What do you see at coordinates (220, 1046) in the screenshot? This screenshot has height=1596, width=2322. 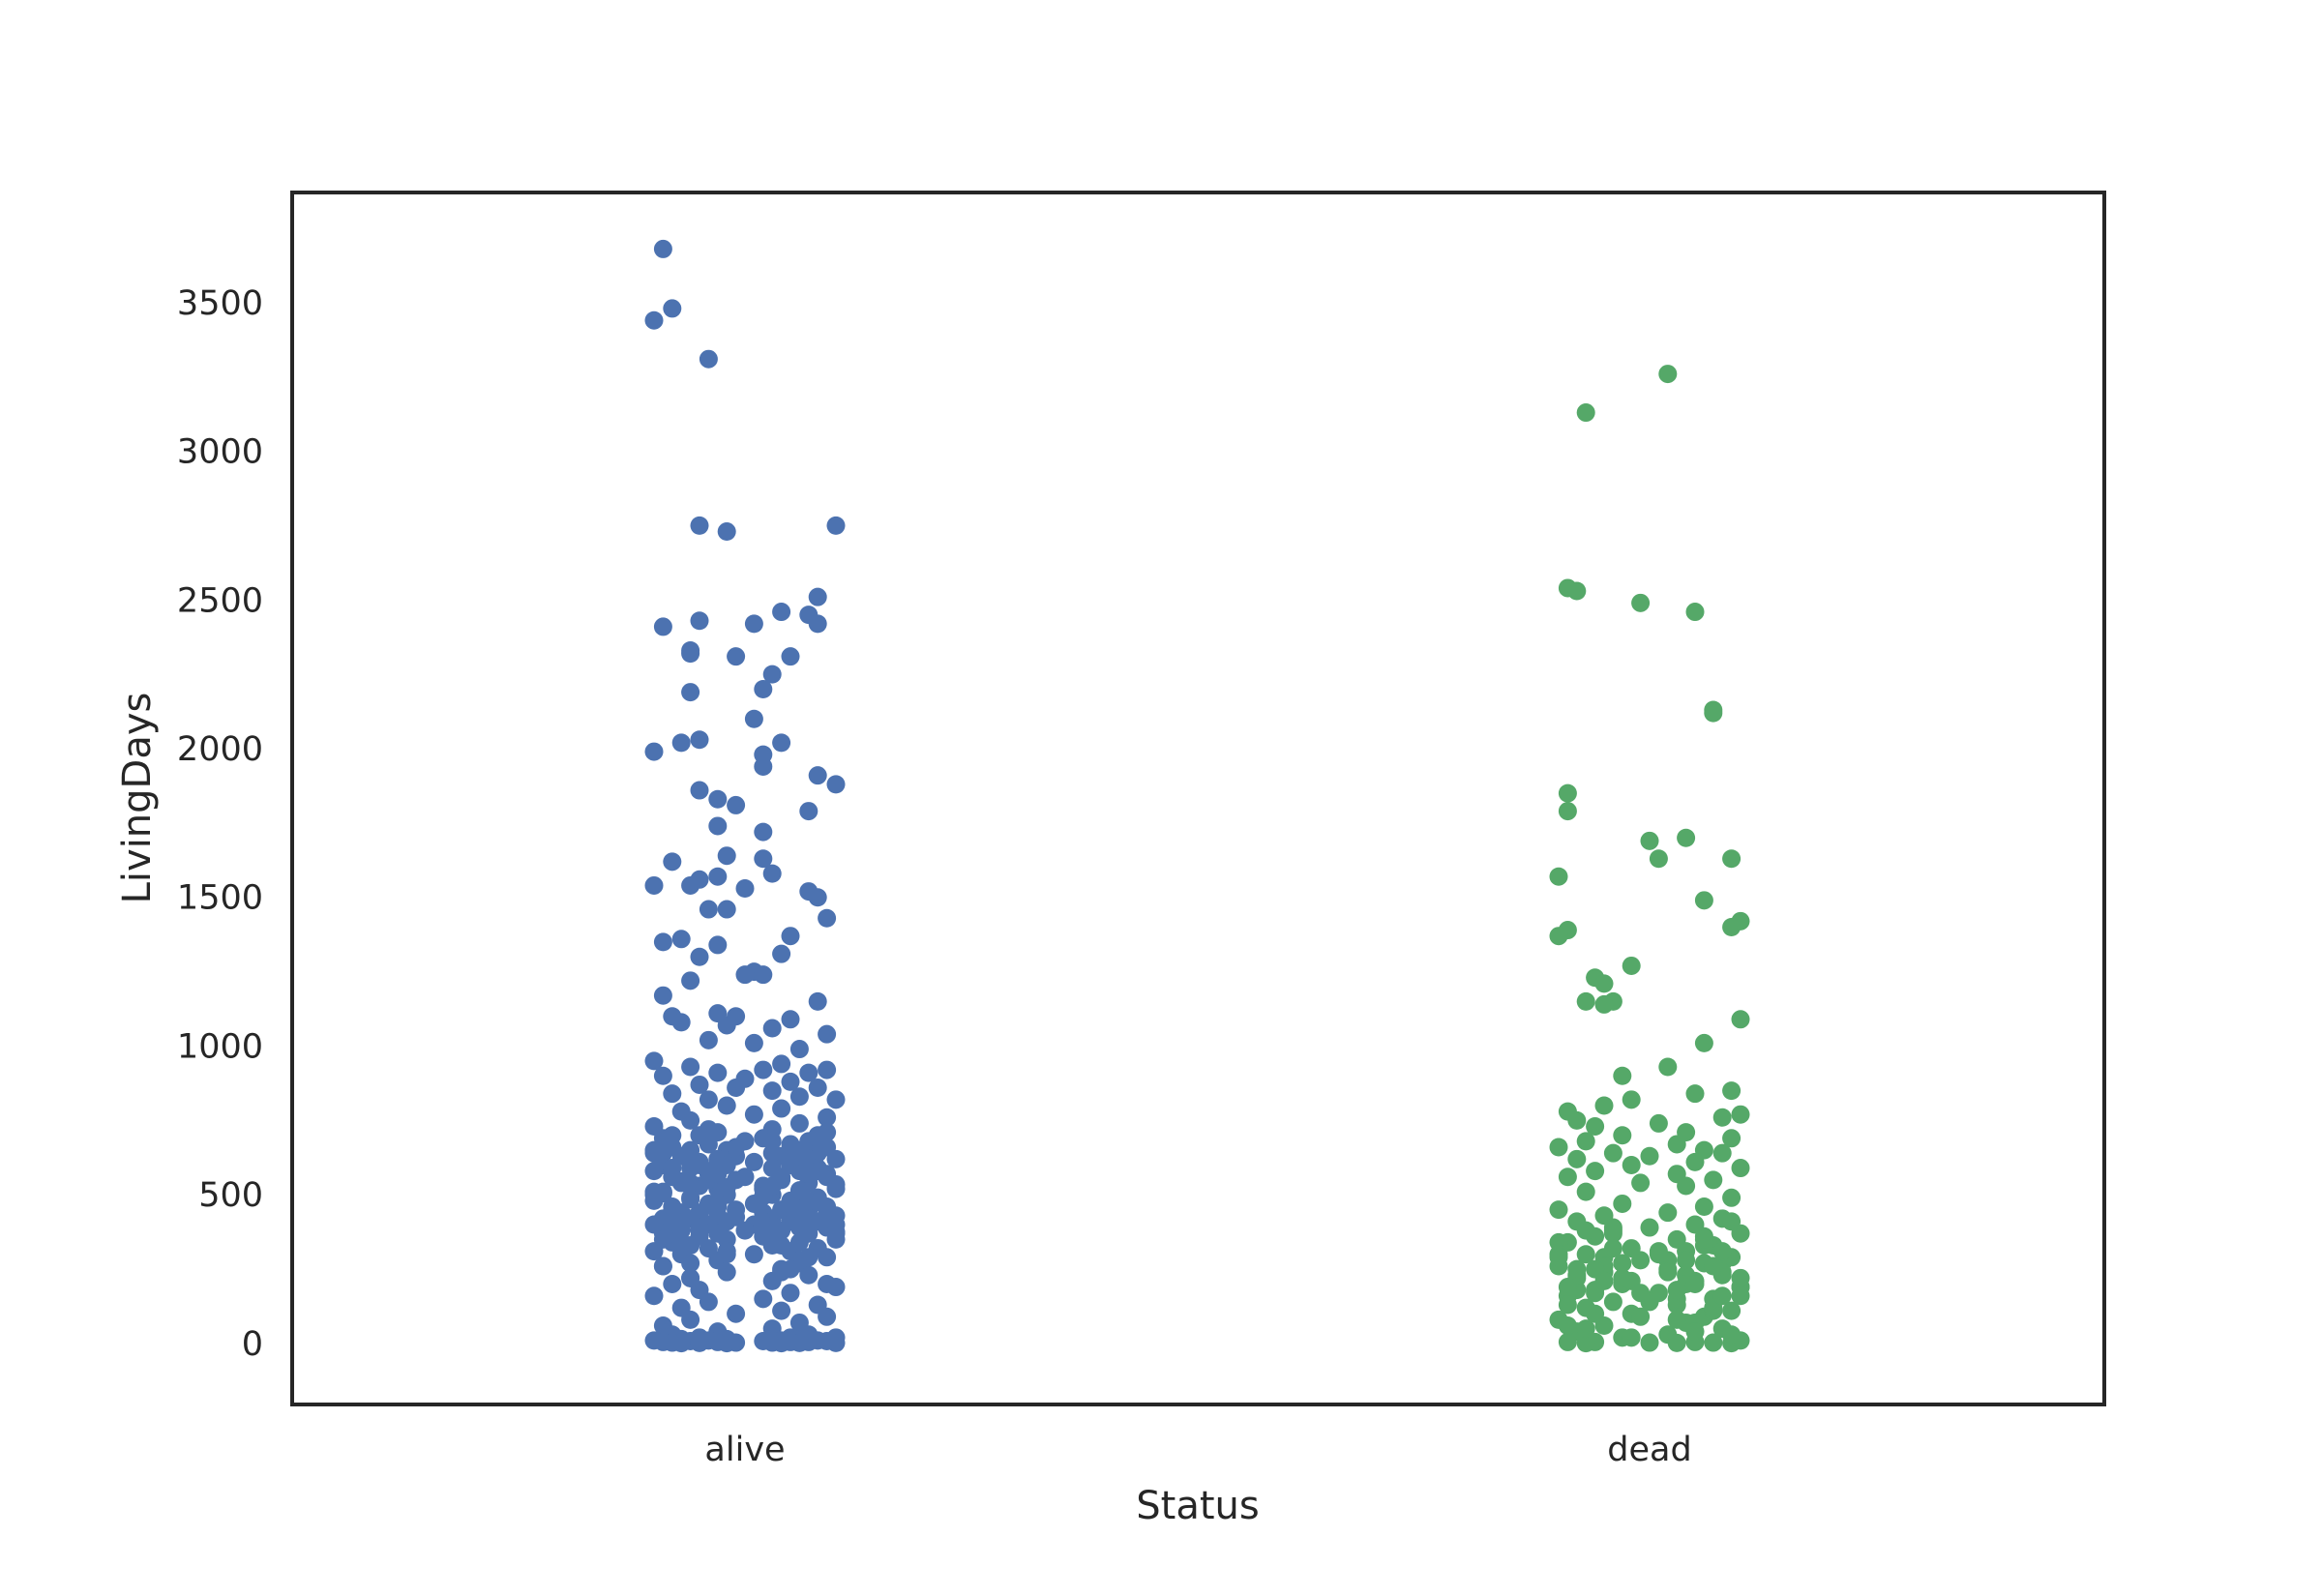 I see `y-tick-label: 1000` at bounding box center [220, 1046].